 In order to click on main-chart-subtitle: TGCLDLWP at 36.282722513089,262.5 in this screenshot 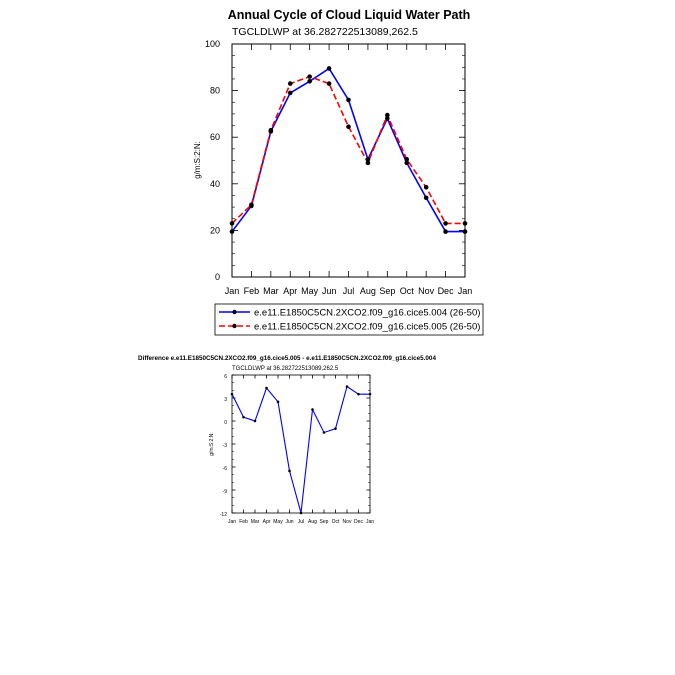, I will do `click(325, 32)`.